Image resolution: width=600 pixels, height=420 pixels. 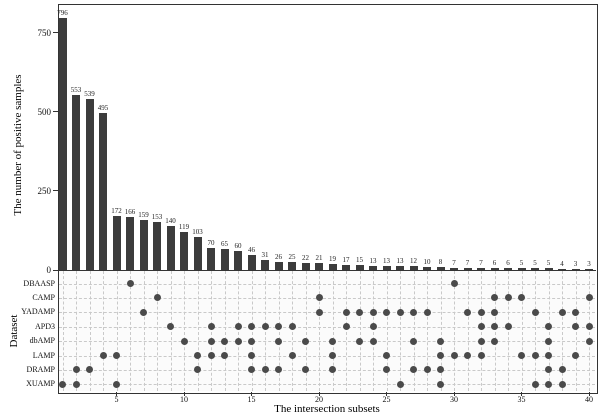 I want to click on matrix-row-label-yadamp: YADAMP, so click(x=38, y=312).